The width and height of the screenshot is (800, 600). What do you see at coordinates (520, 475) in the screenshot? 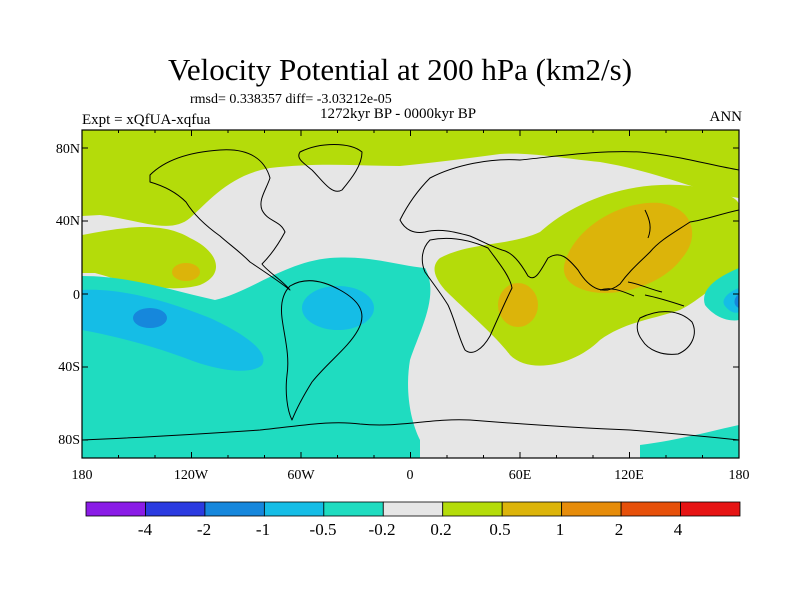
I see `lon-label-60e: 60E` at bounding box center [520, 475].